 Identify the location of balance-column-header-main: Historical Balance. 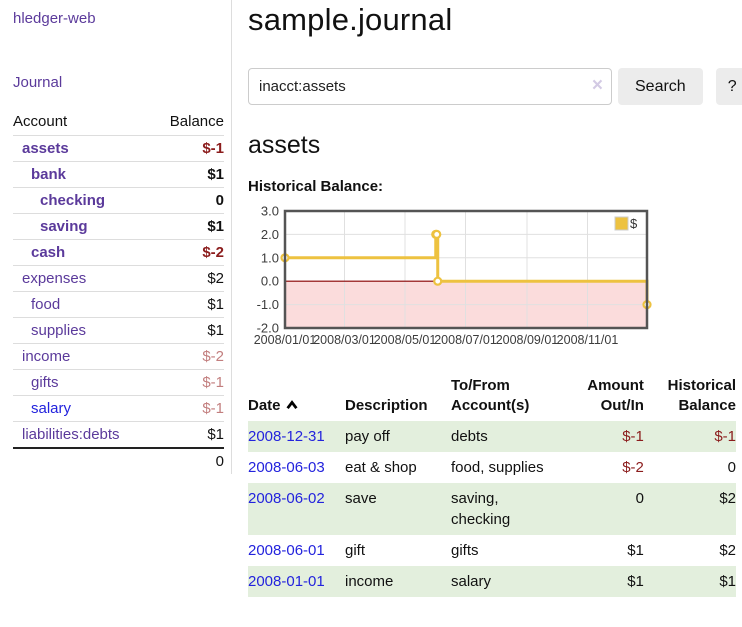
(701, 396).